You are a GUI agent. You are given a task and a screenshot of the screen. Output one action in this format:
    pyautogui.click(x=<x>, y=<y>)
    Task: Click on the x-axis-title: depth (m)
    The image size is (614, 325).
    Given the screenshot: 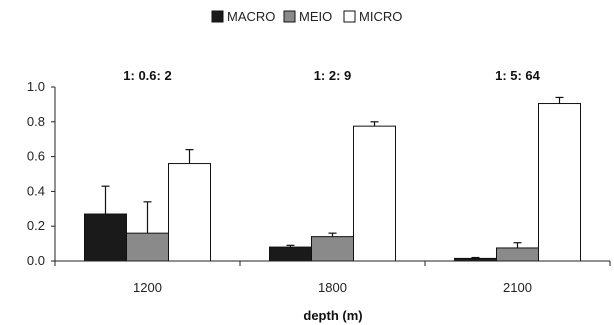 What is the action you would take?
    pyautogui.click(x=332, y=315)
    